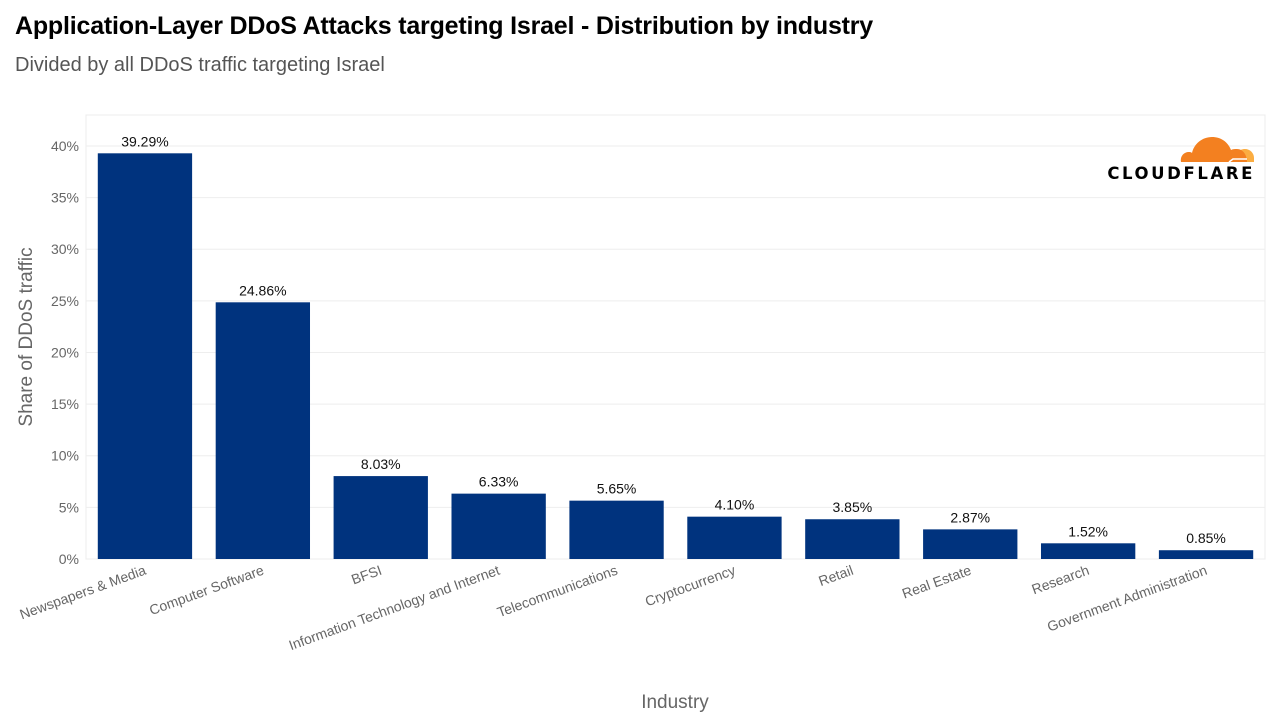 This screenshot has height=728, width=1280. What do you see at coordinates (65, 301) in the screenshot?
I see `y-tick-label: 25%` at bounding box center [65, 301].